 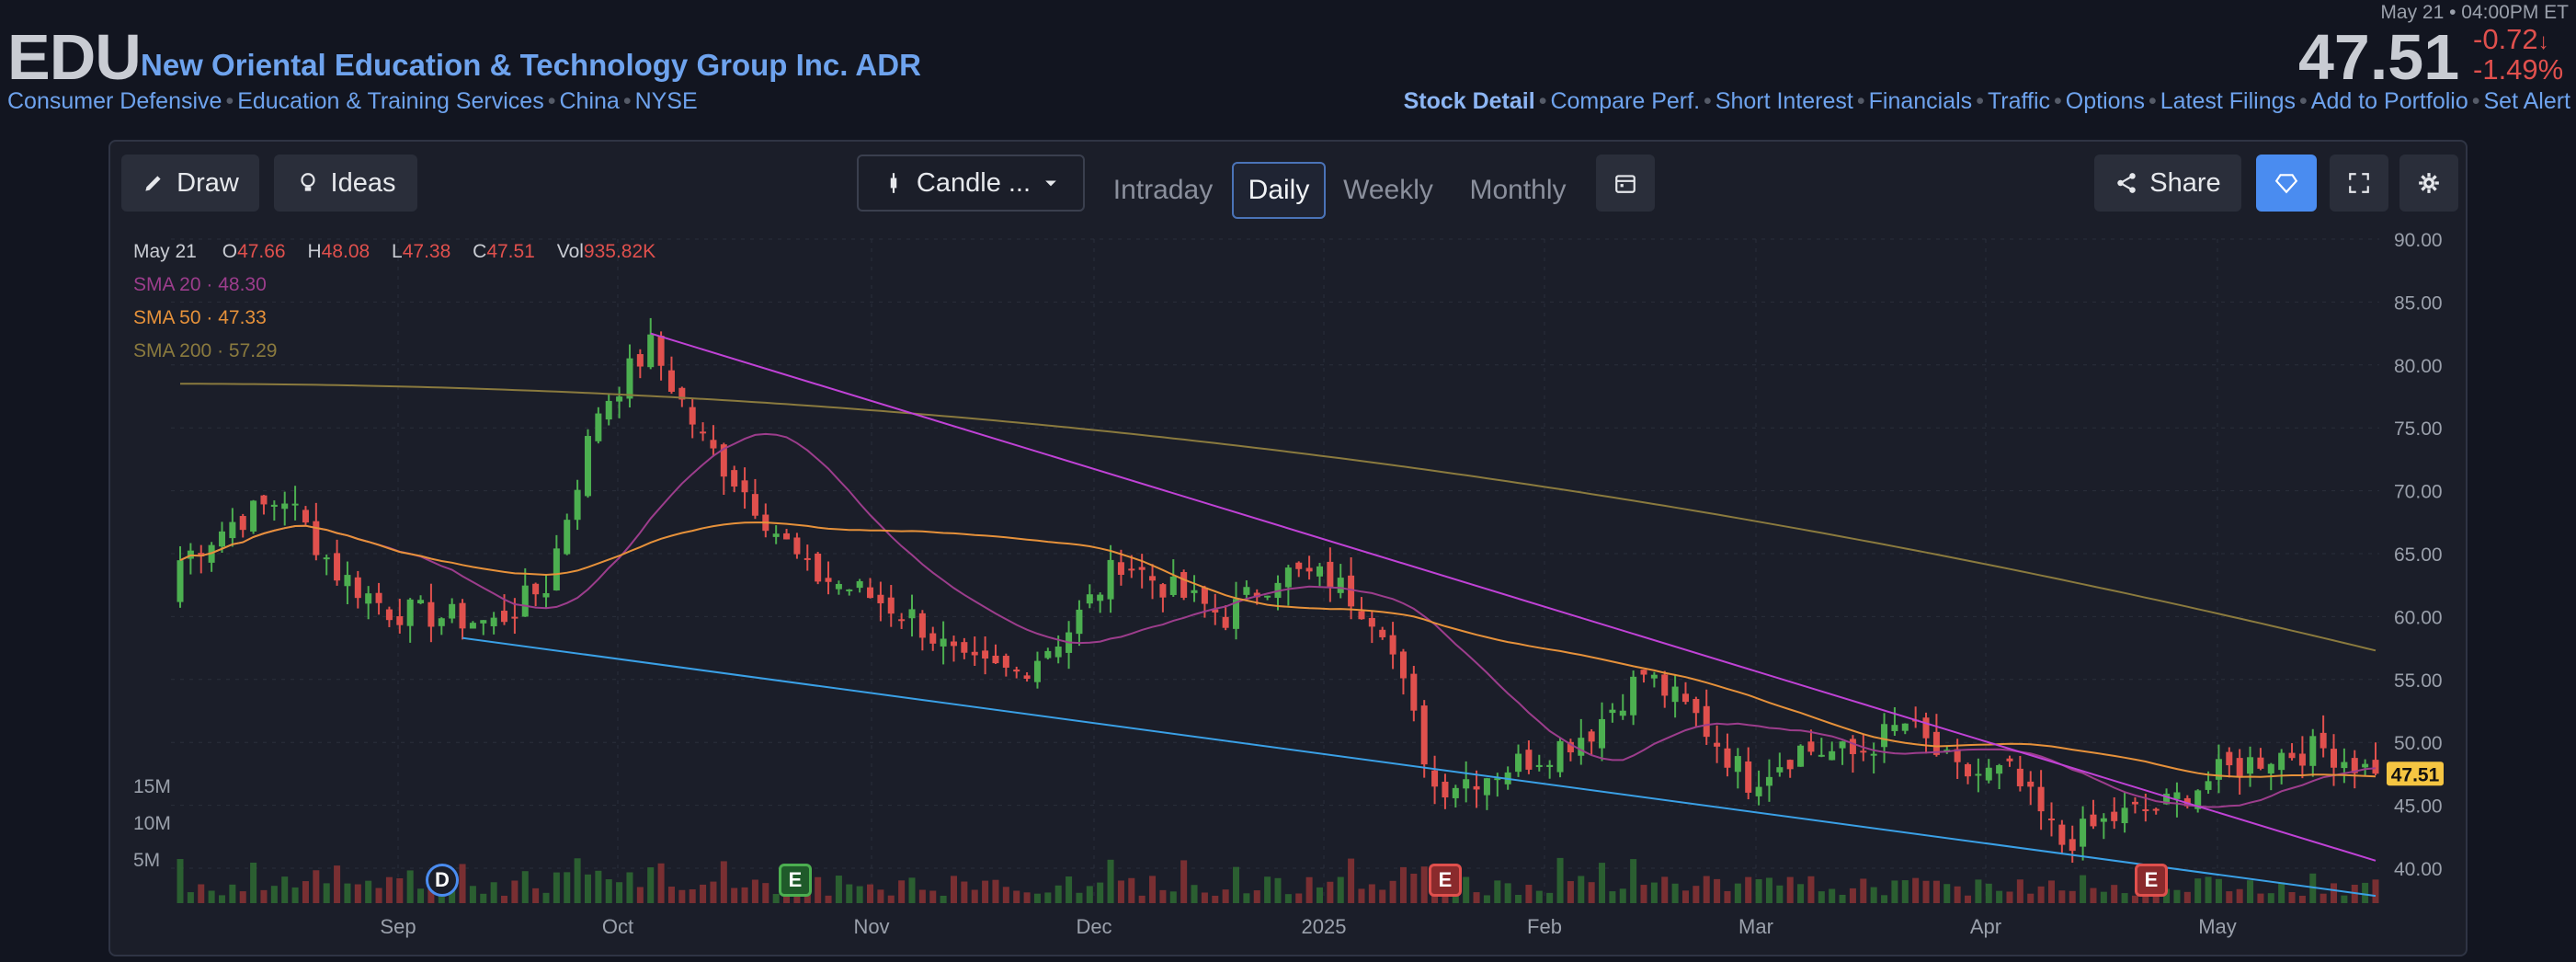 I want to click on link-short-interest: Short Interest, so click(x=1784, y=101).